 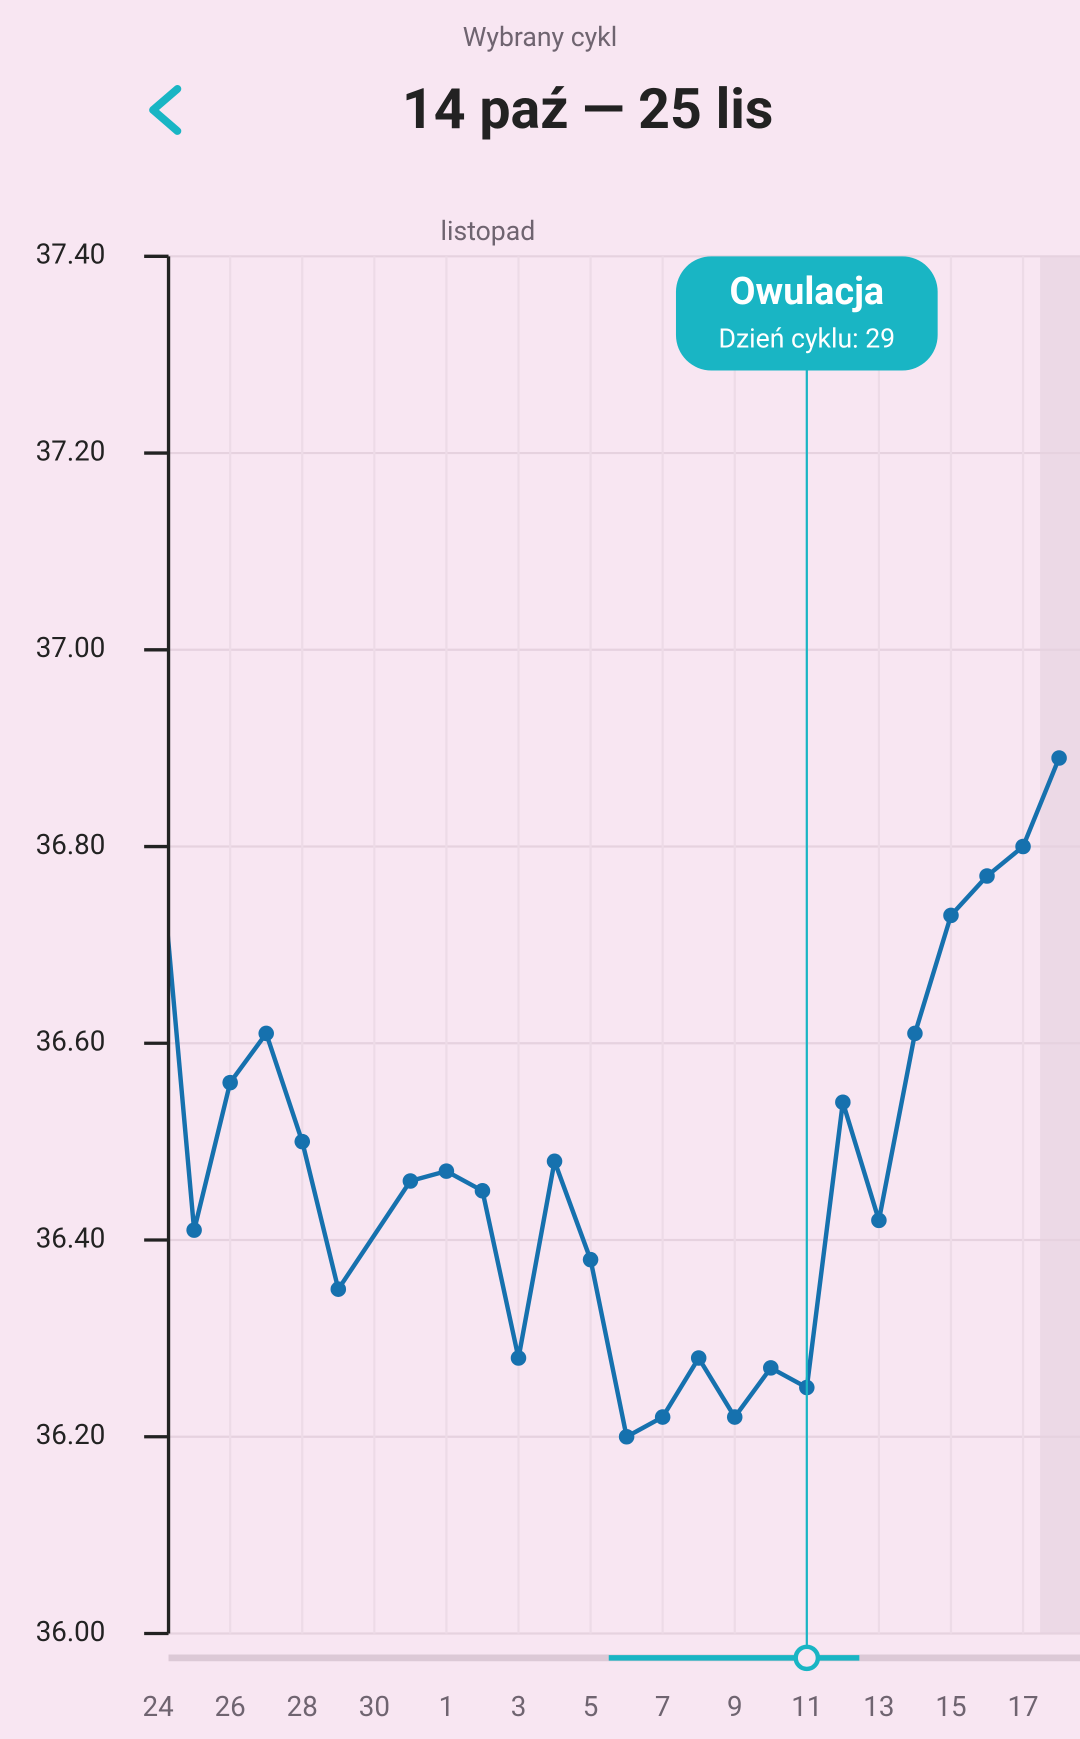 I want to click on x-tick-label: 5, so click(x=591, y=1706).